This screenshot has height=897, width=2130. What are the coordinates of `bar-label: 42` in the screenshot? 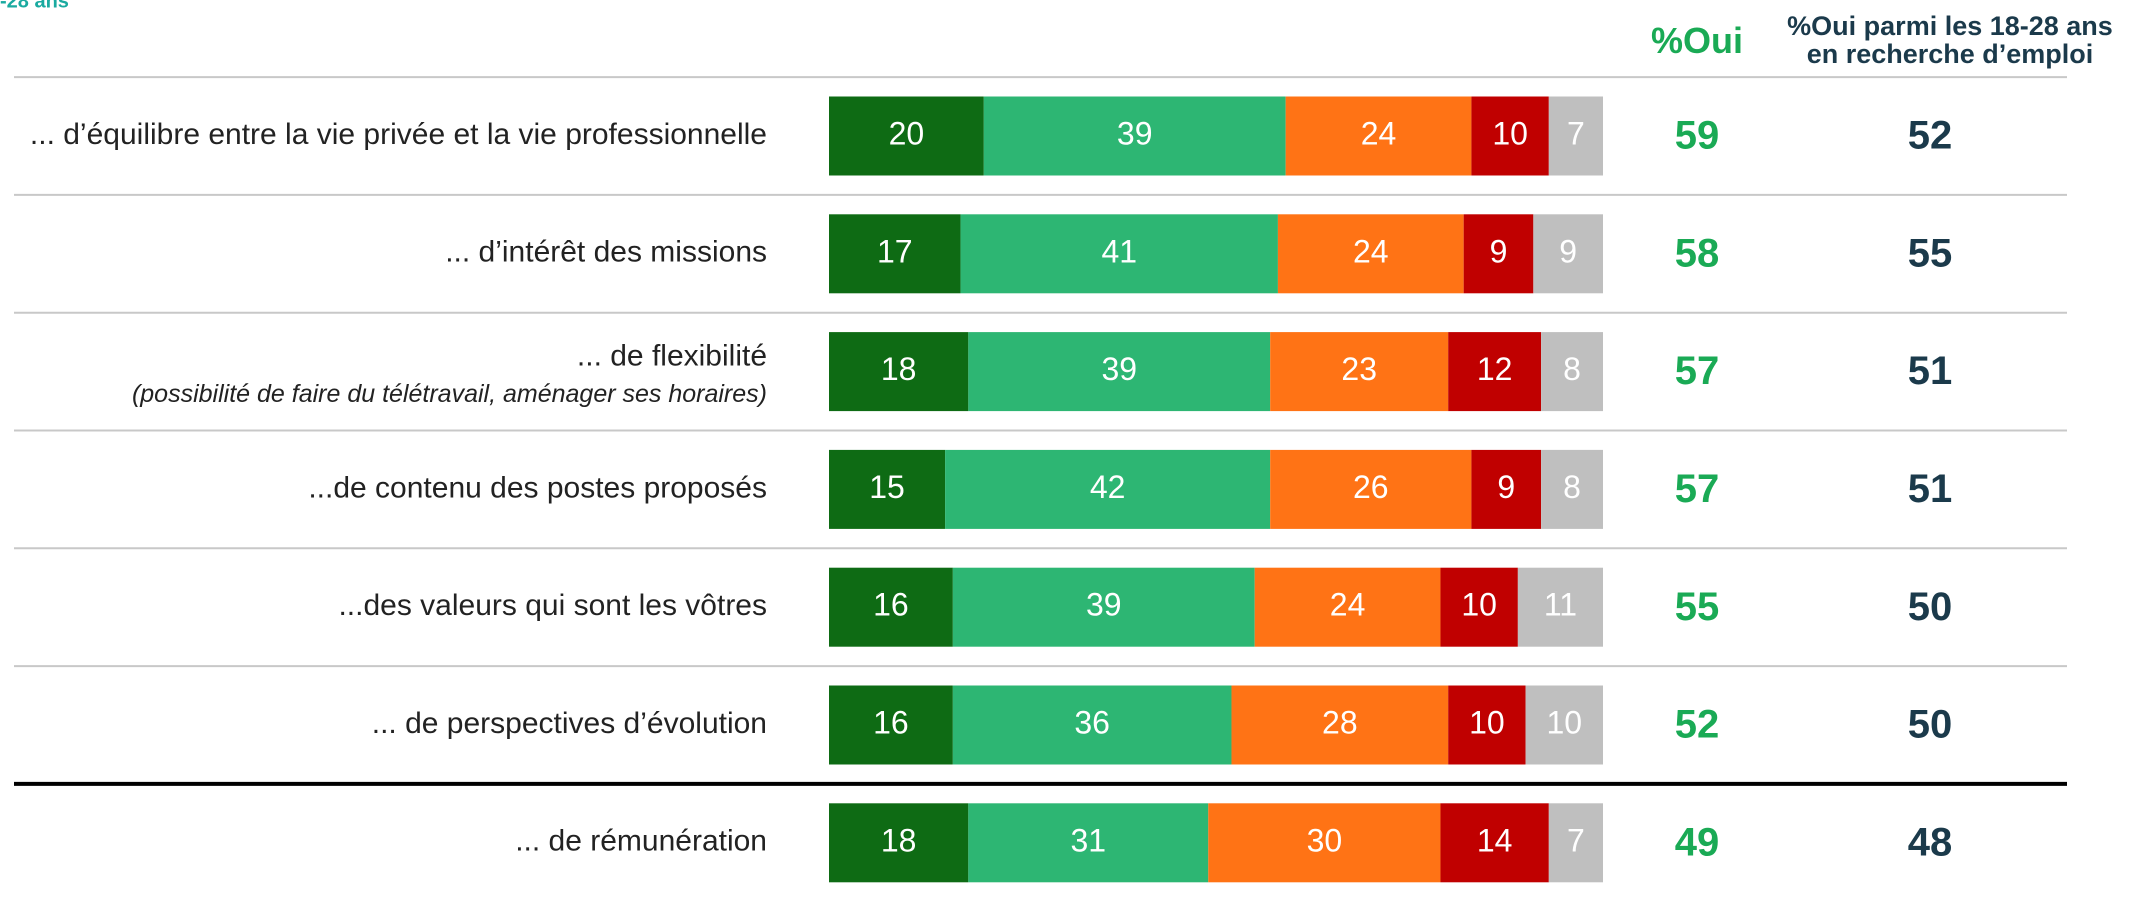 It's located at (1108, 487).